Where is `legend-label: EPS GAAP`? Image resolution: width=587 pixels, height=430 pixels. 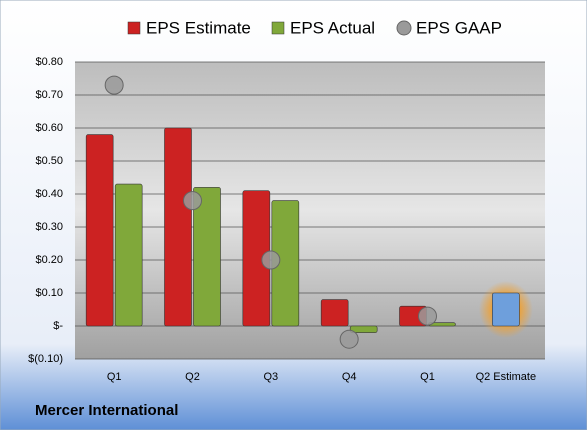
legend-label: EPS GAAP is located at coordinates (459, 27).